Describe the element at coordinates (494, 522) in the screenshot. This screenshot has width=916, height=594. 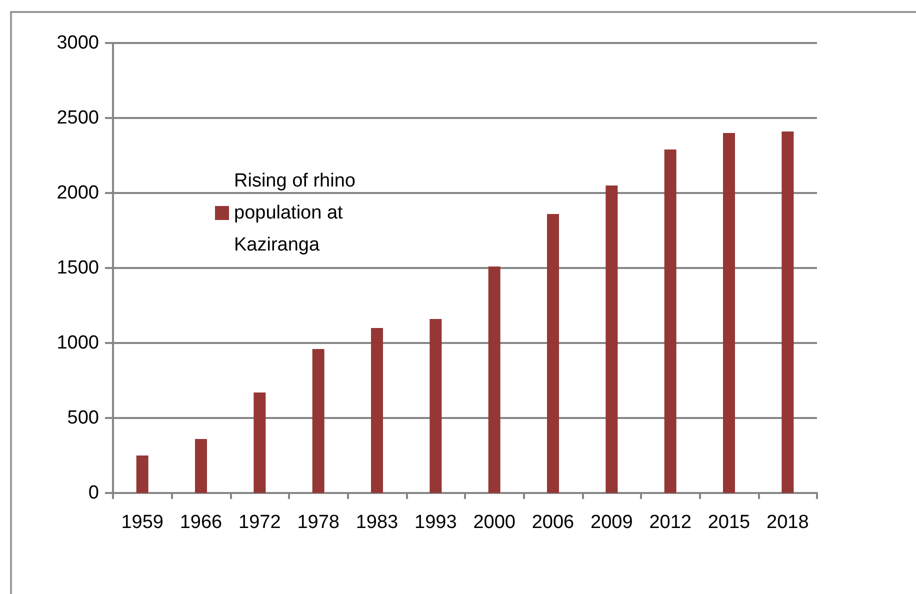
I see `x-tick-label: 2000` at that location.